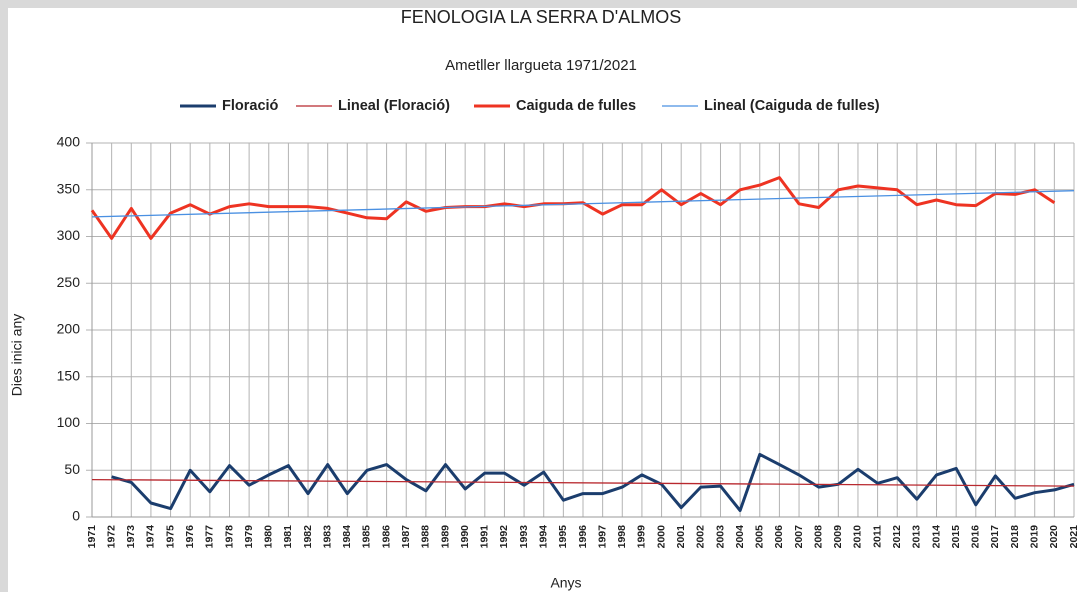 The height and width of the screenshot is (592, 1077). Describe the element at coordinates (583, 537) in the screenshot. I see `x-tick-label: 1996` at that location.